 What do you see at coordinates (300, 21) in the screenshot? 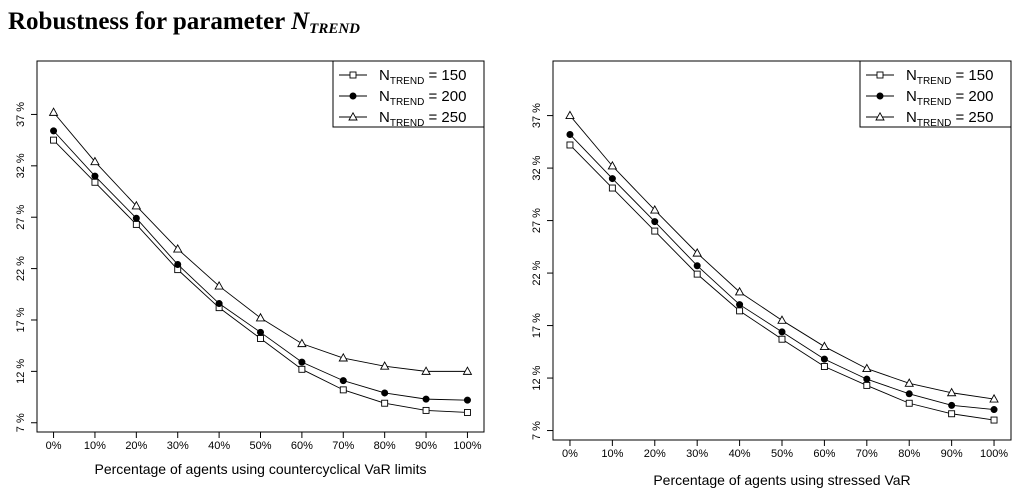
I see `title-symbol: N` at bounding box center [300, 21].